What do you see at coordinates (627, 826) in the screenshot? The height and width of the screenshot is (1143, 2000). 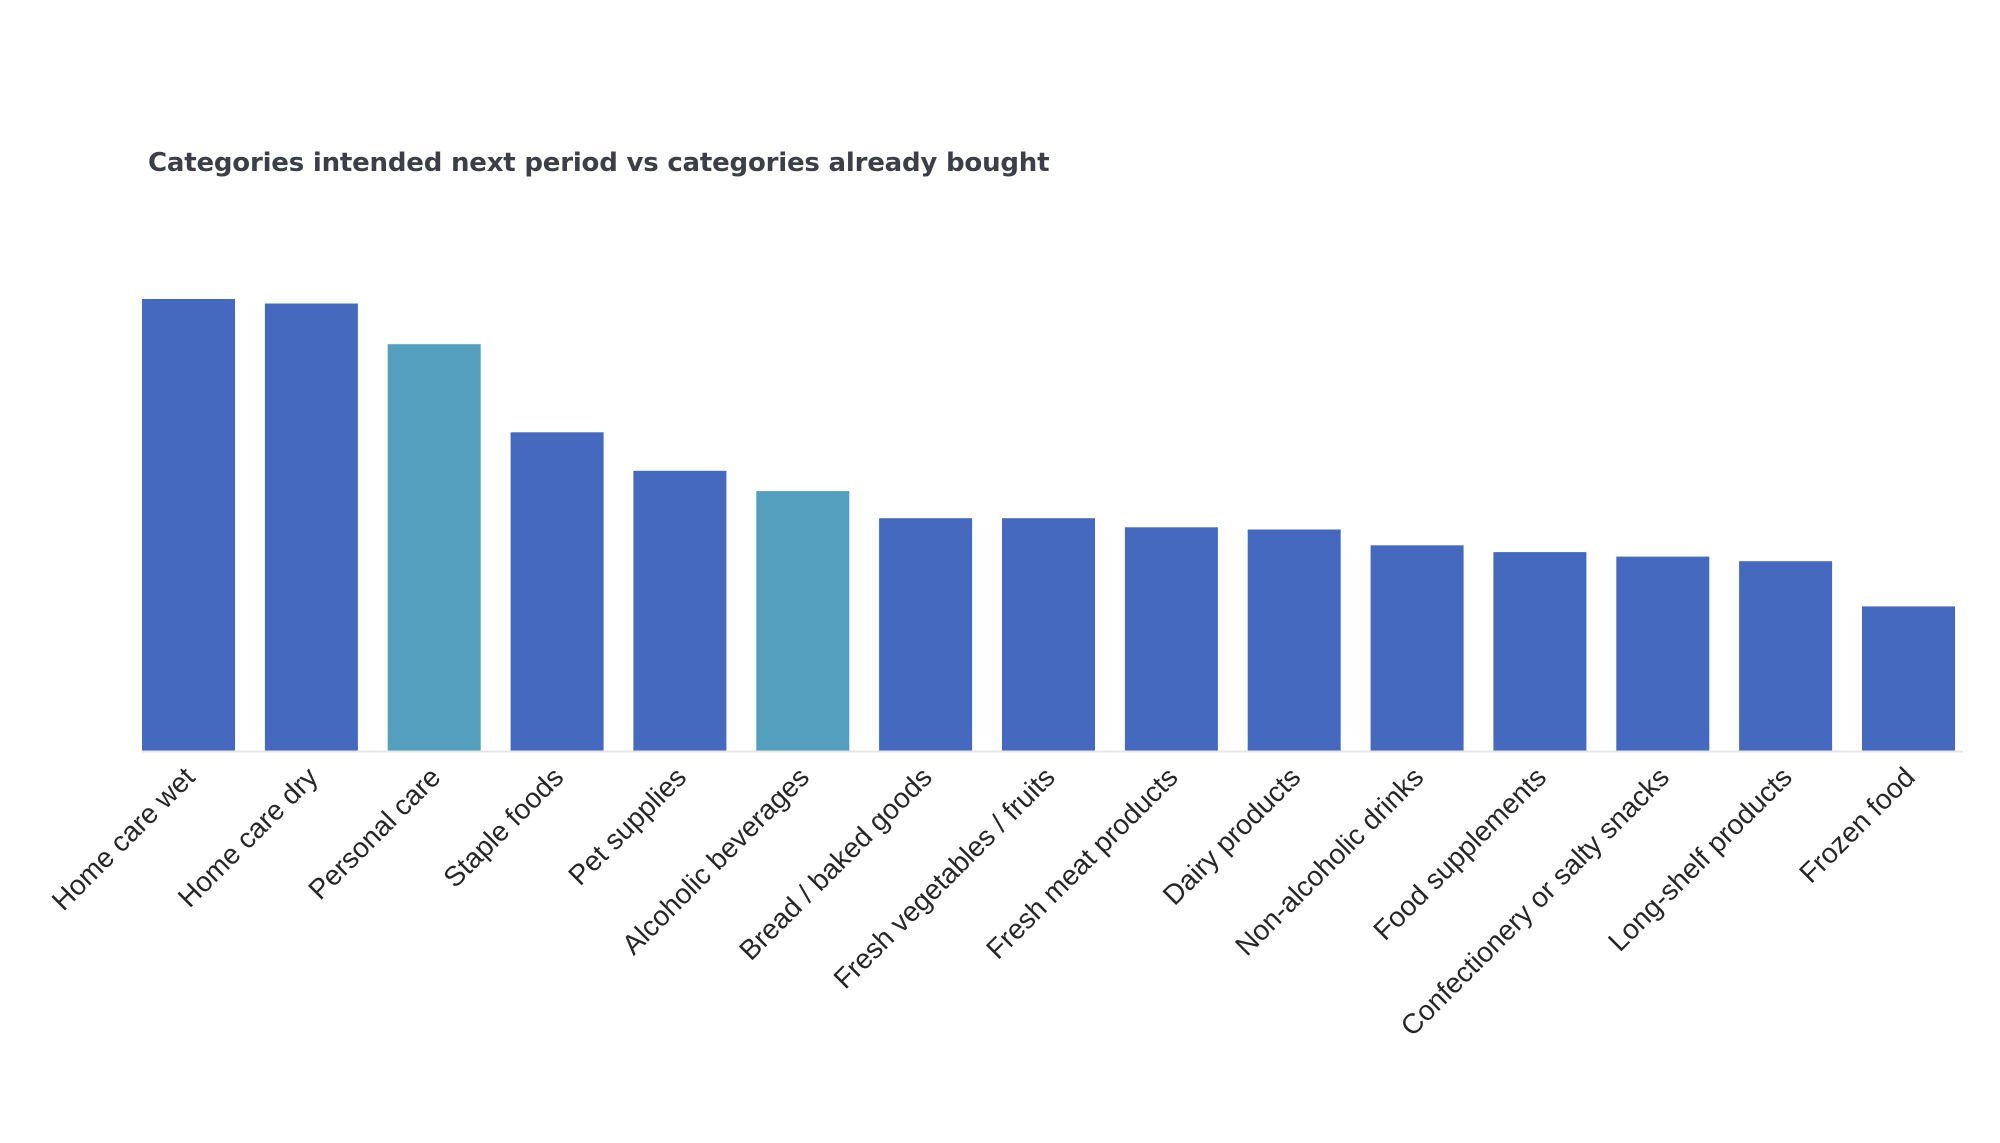 I see `x-tick-label: Pet supplies` at bounding box center [627, 826].